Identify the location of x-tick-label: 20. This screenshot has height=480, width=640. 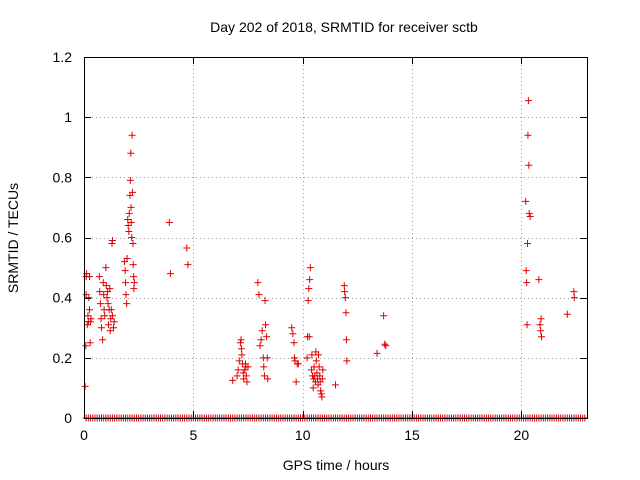
(522, 435).